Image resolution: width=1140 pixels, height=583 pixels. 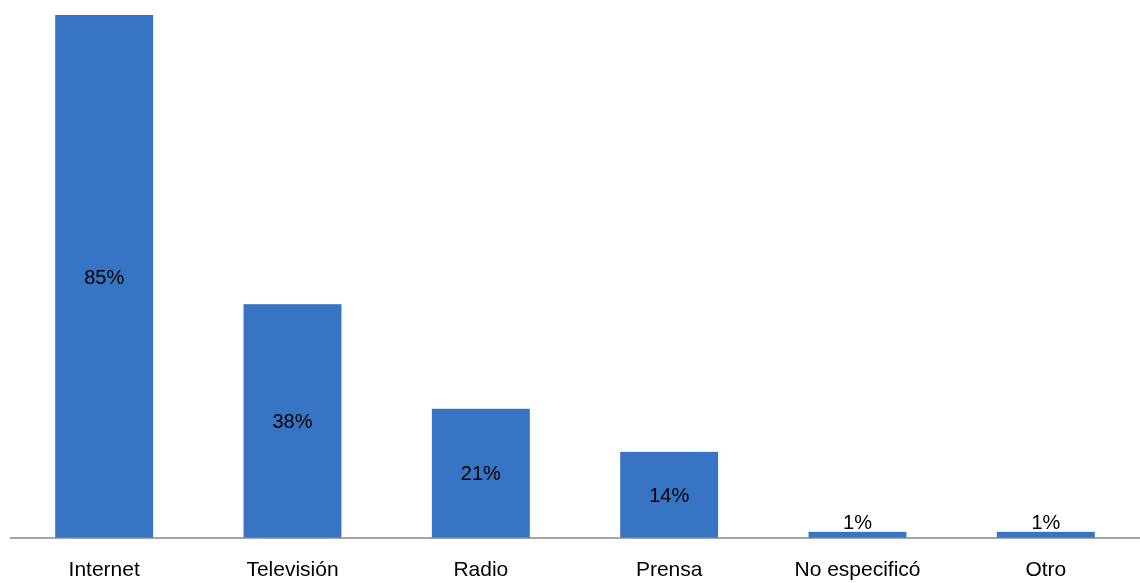 I want to click on data-label: 14%, so click(x=669, y=494).